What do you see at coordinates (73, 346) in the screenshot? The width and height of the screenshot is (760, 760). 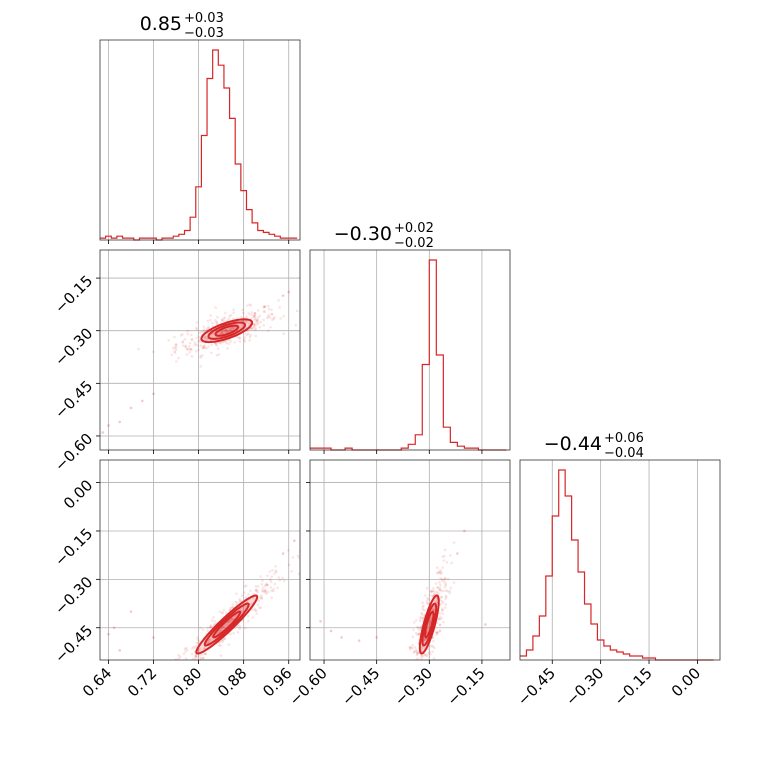 I see `y-tick-label: −0.30` at bounding box center [73, 346].